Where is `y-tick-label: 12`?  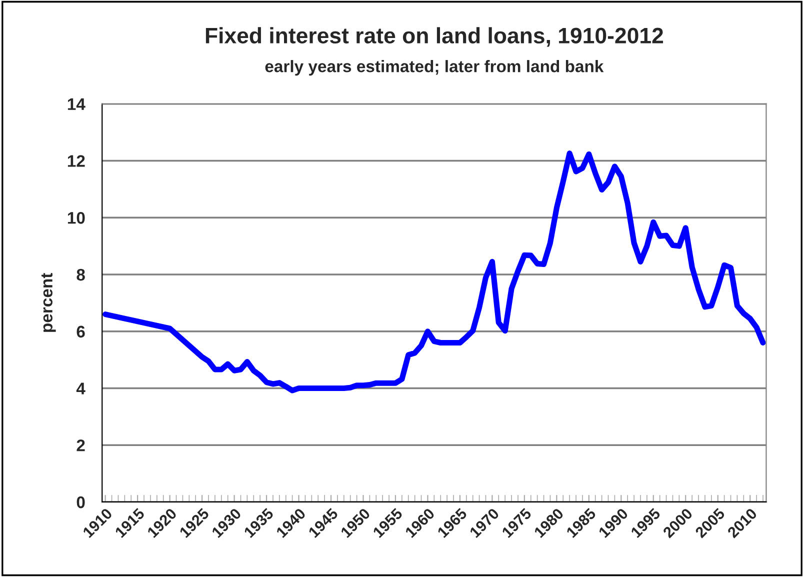
y-tick-label: 12 is located at coordinates (76, 161).